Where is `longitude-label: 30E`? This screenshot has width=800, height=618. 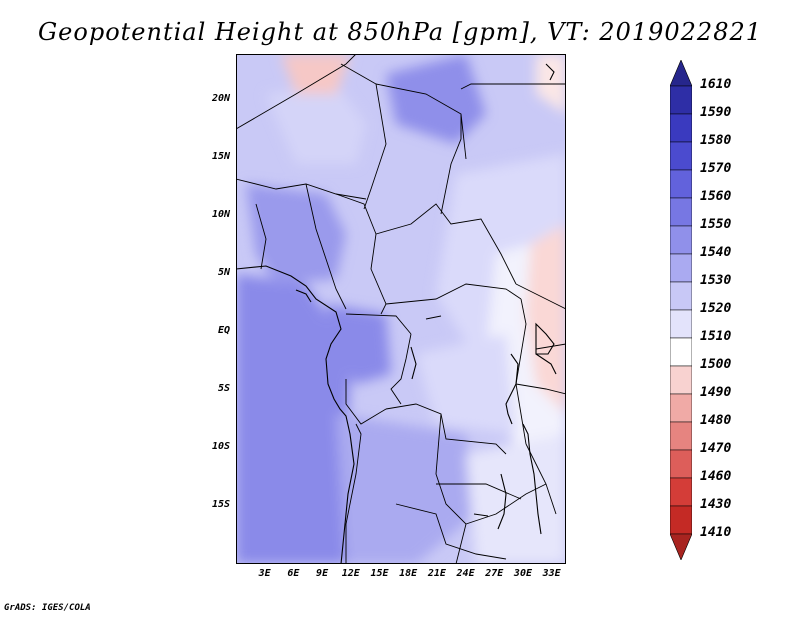 longitude-label: 30E is located at coordinates (522, 573).